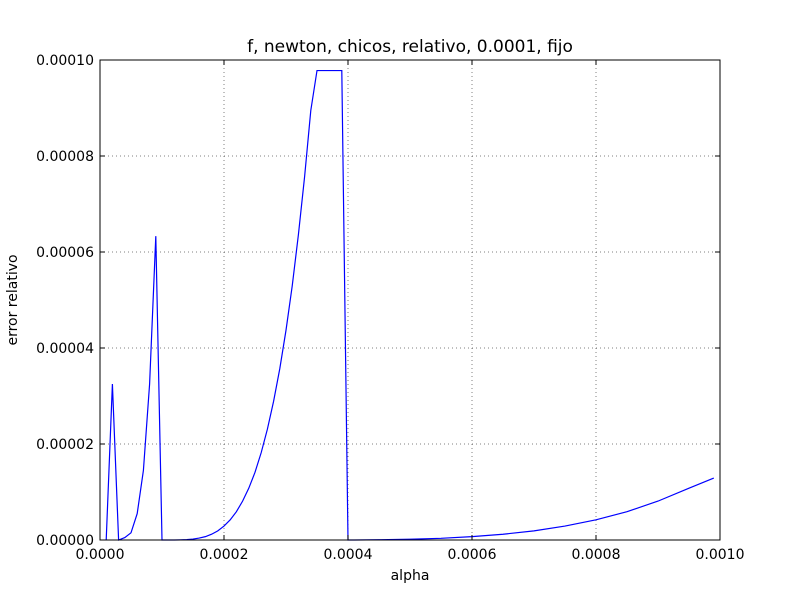 This screenshot has width=800, height=600. I want to click on x-tick-label: 0.0000, so click(100, 555).